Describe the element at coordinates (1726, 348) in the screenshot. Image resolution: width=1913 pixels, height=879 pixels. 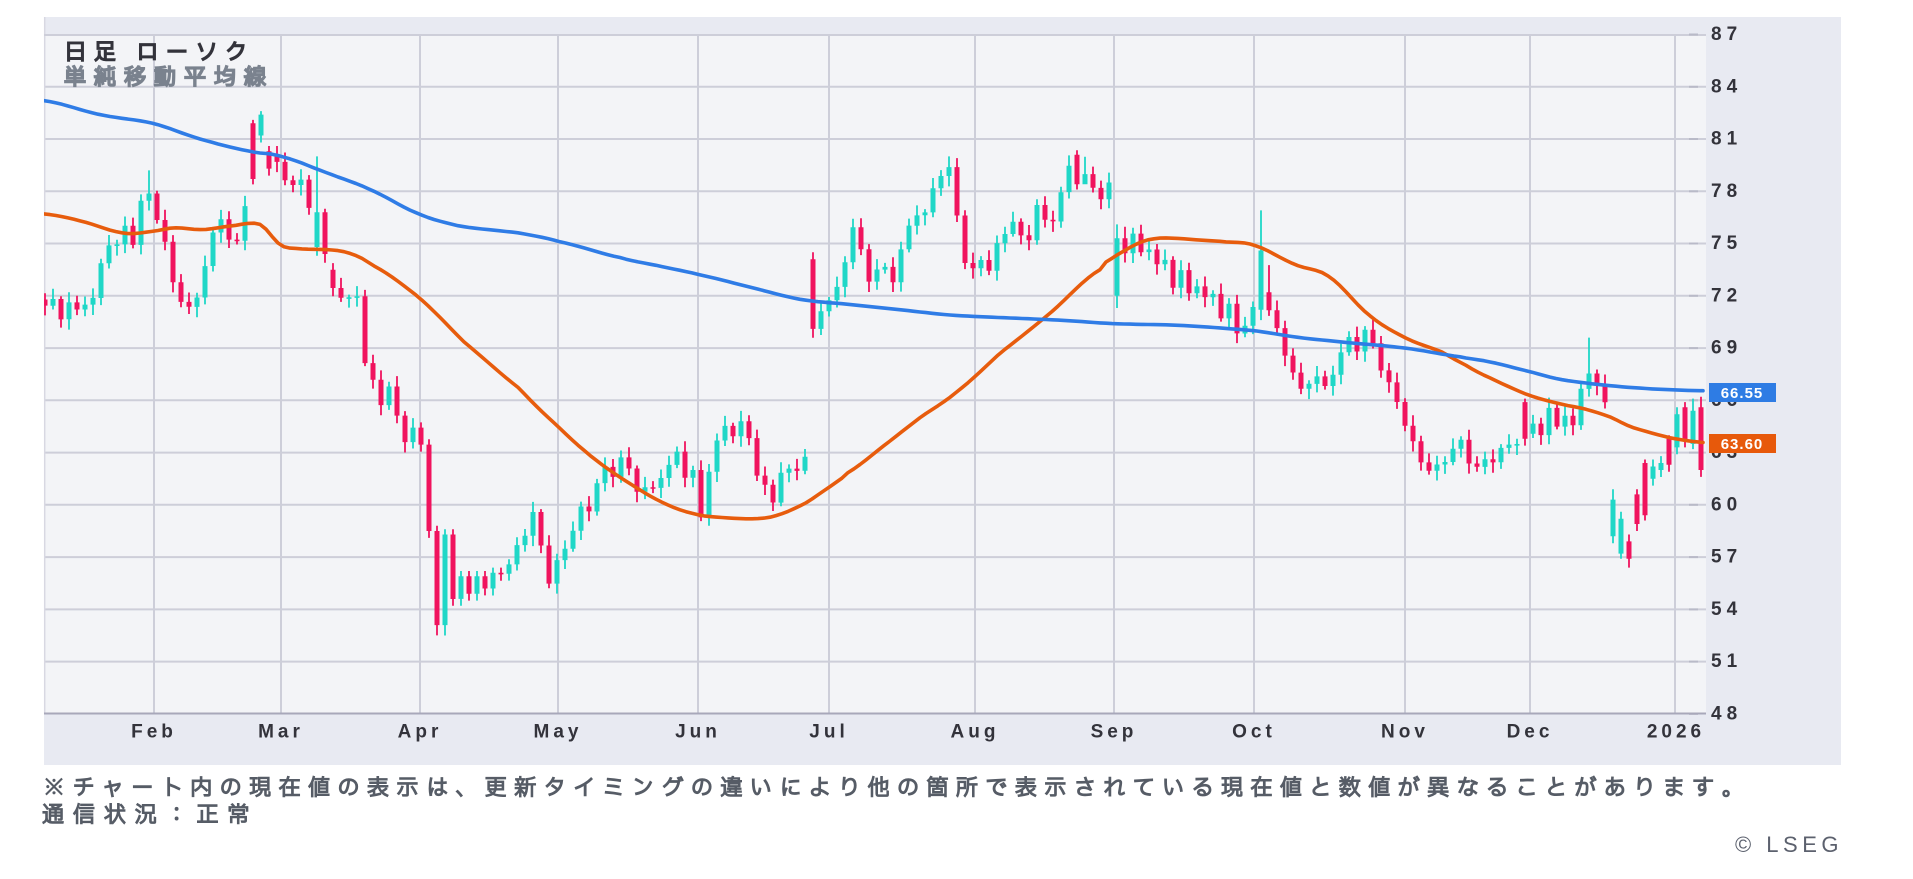
I see `svg-text: 69` at that location.